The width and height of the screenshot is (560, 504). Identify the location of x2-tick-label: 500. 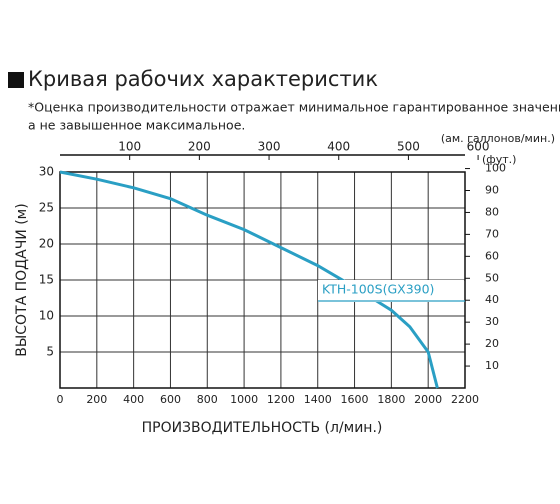
(408, 147).